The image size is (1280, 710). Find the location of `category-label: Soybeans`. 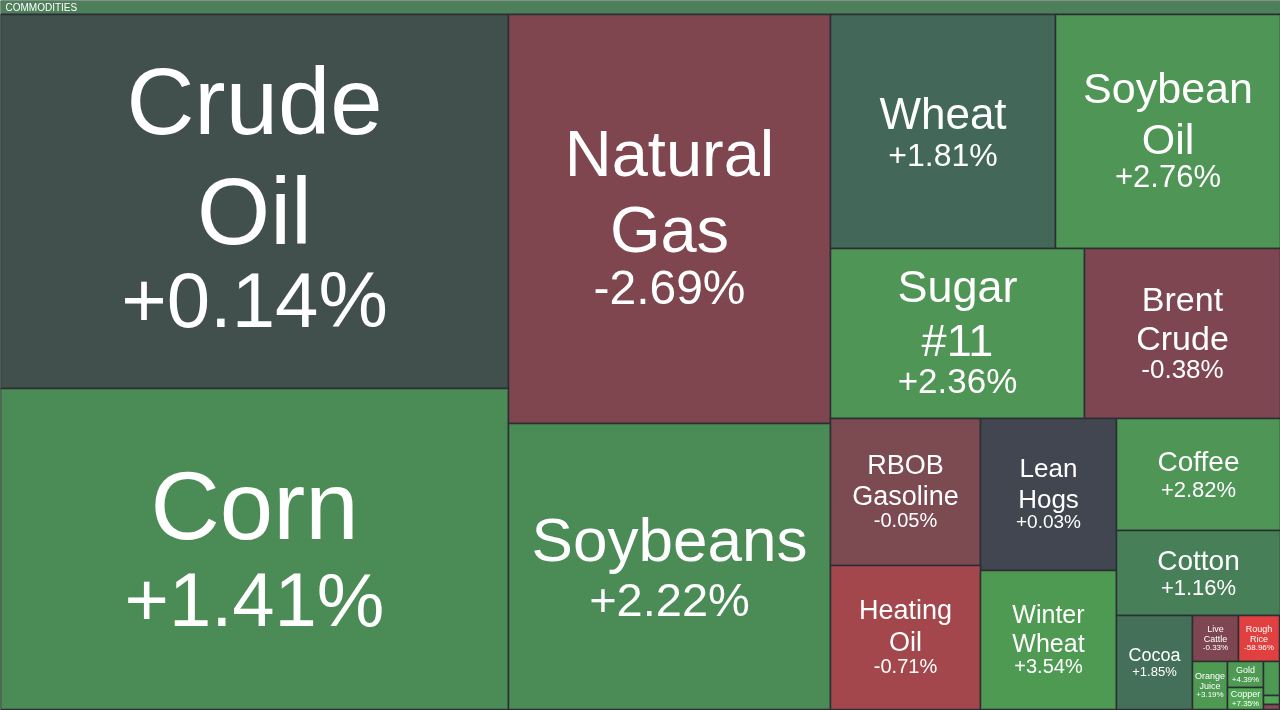

category-label: Soybeans is located at coordinates (669, 539).